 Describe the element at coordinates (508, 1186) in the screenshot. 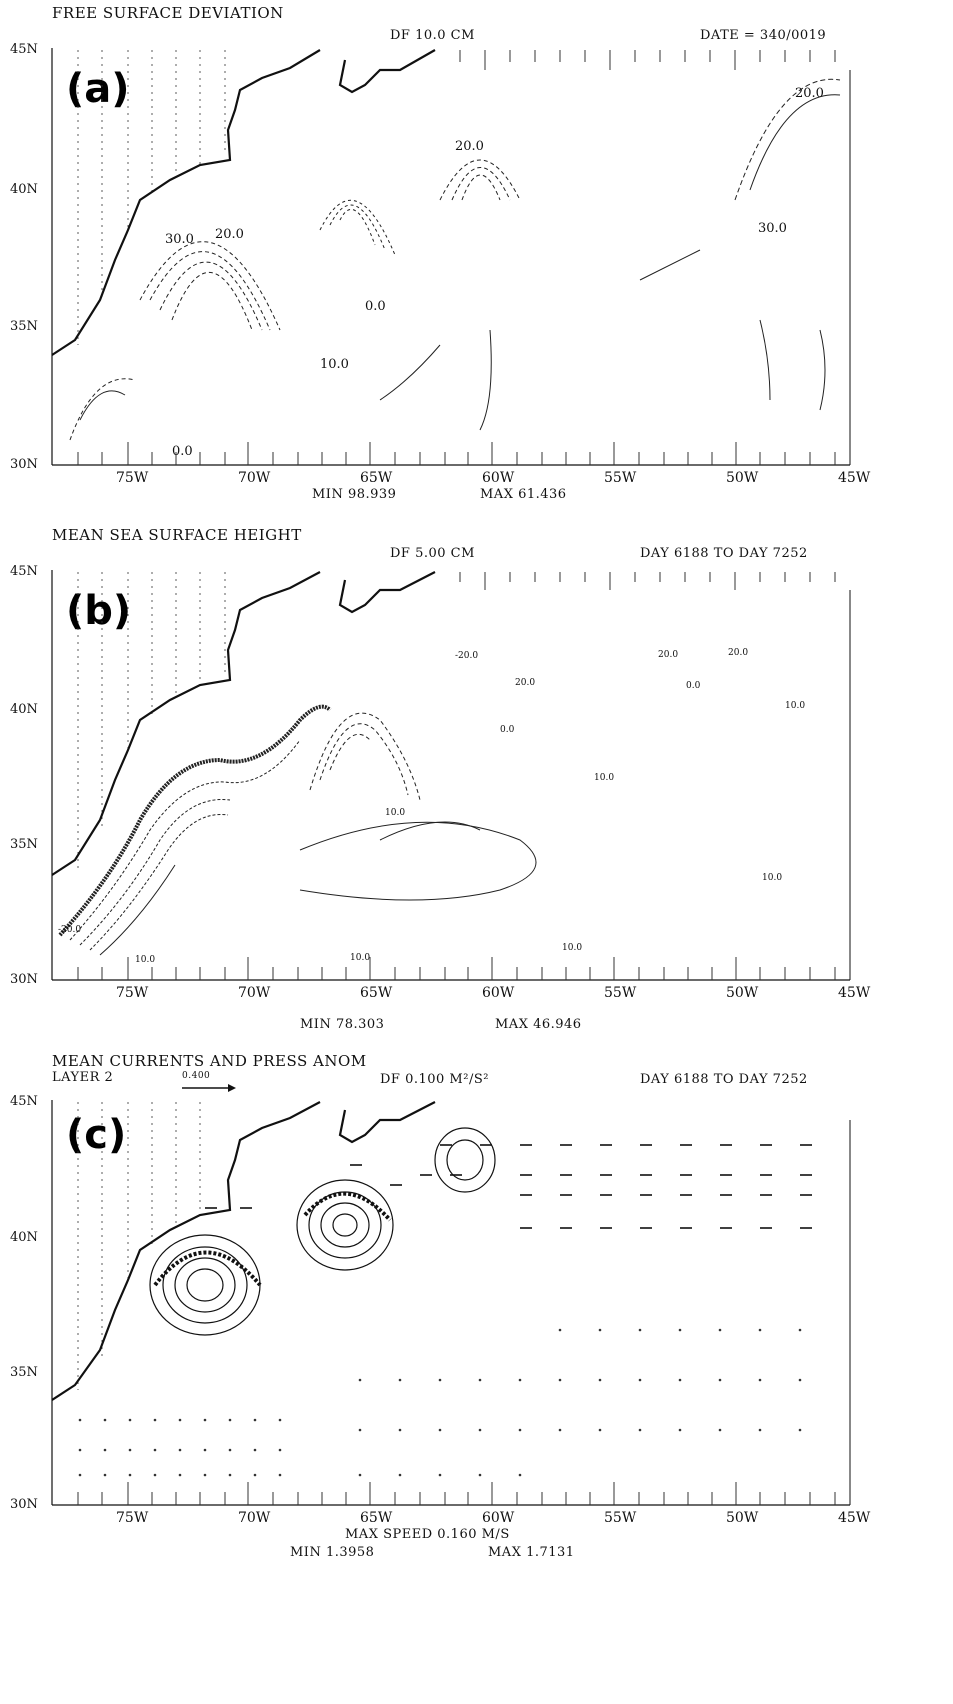

I see `current-vectors` at that location.